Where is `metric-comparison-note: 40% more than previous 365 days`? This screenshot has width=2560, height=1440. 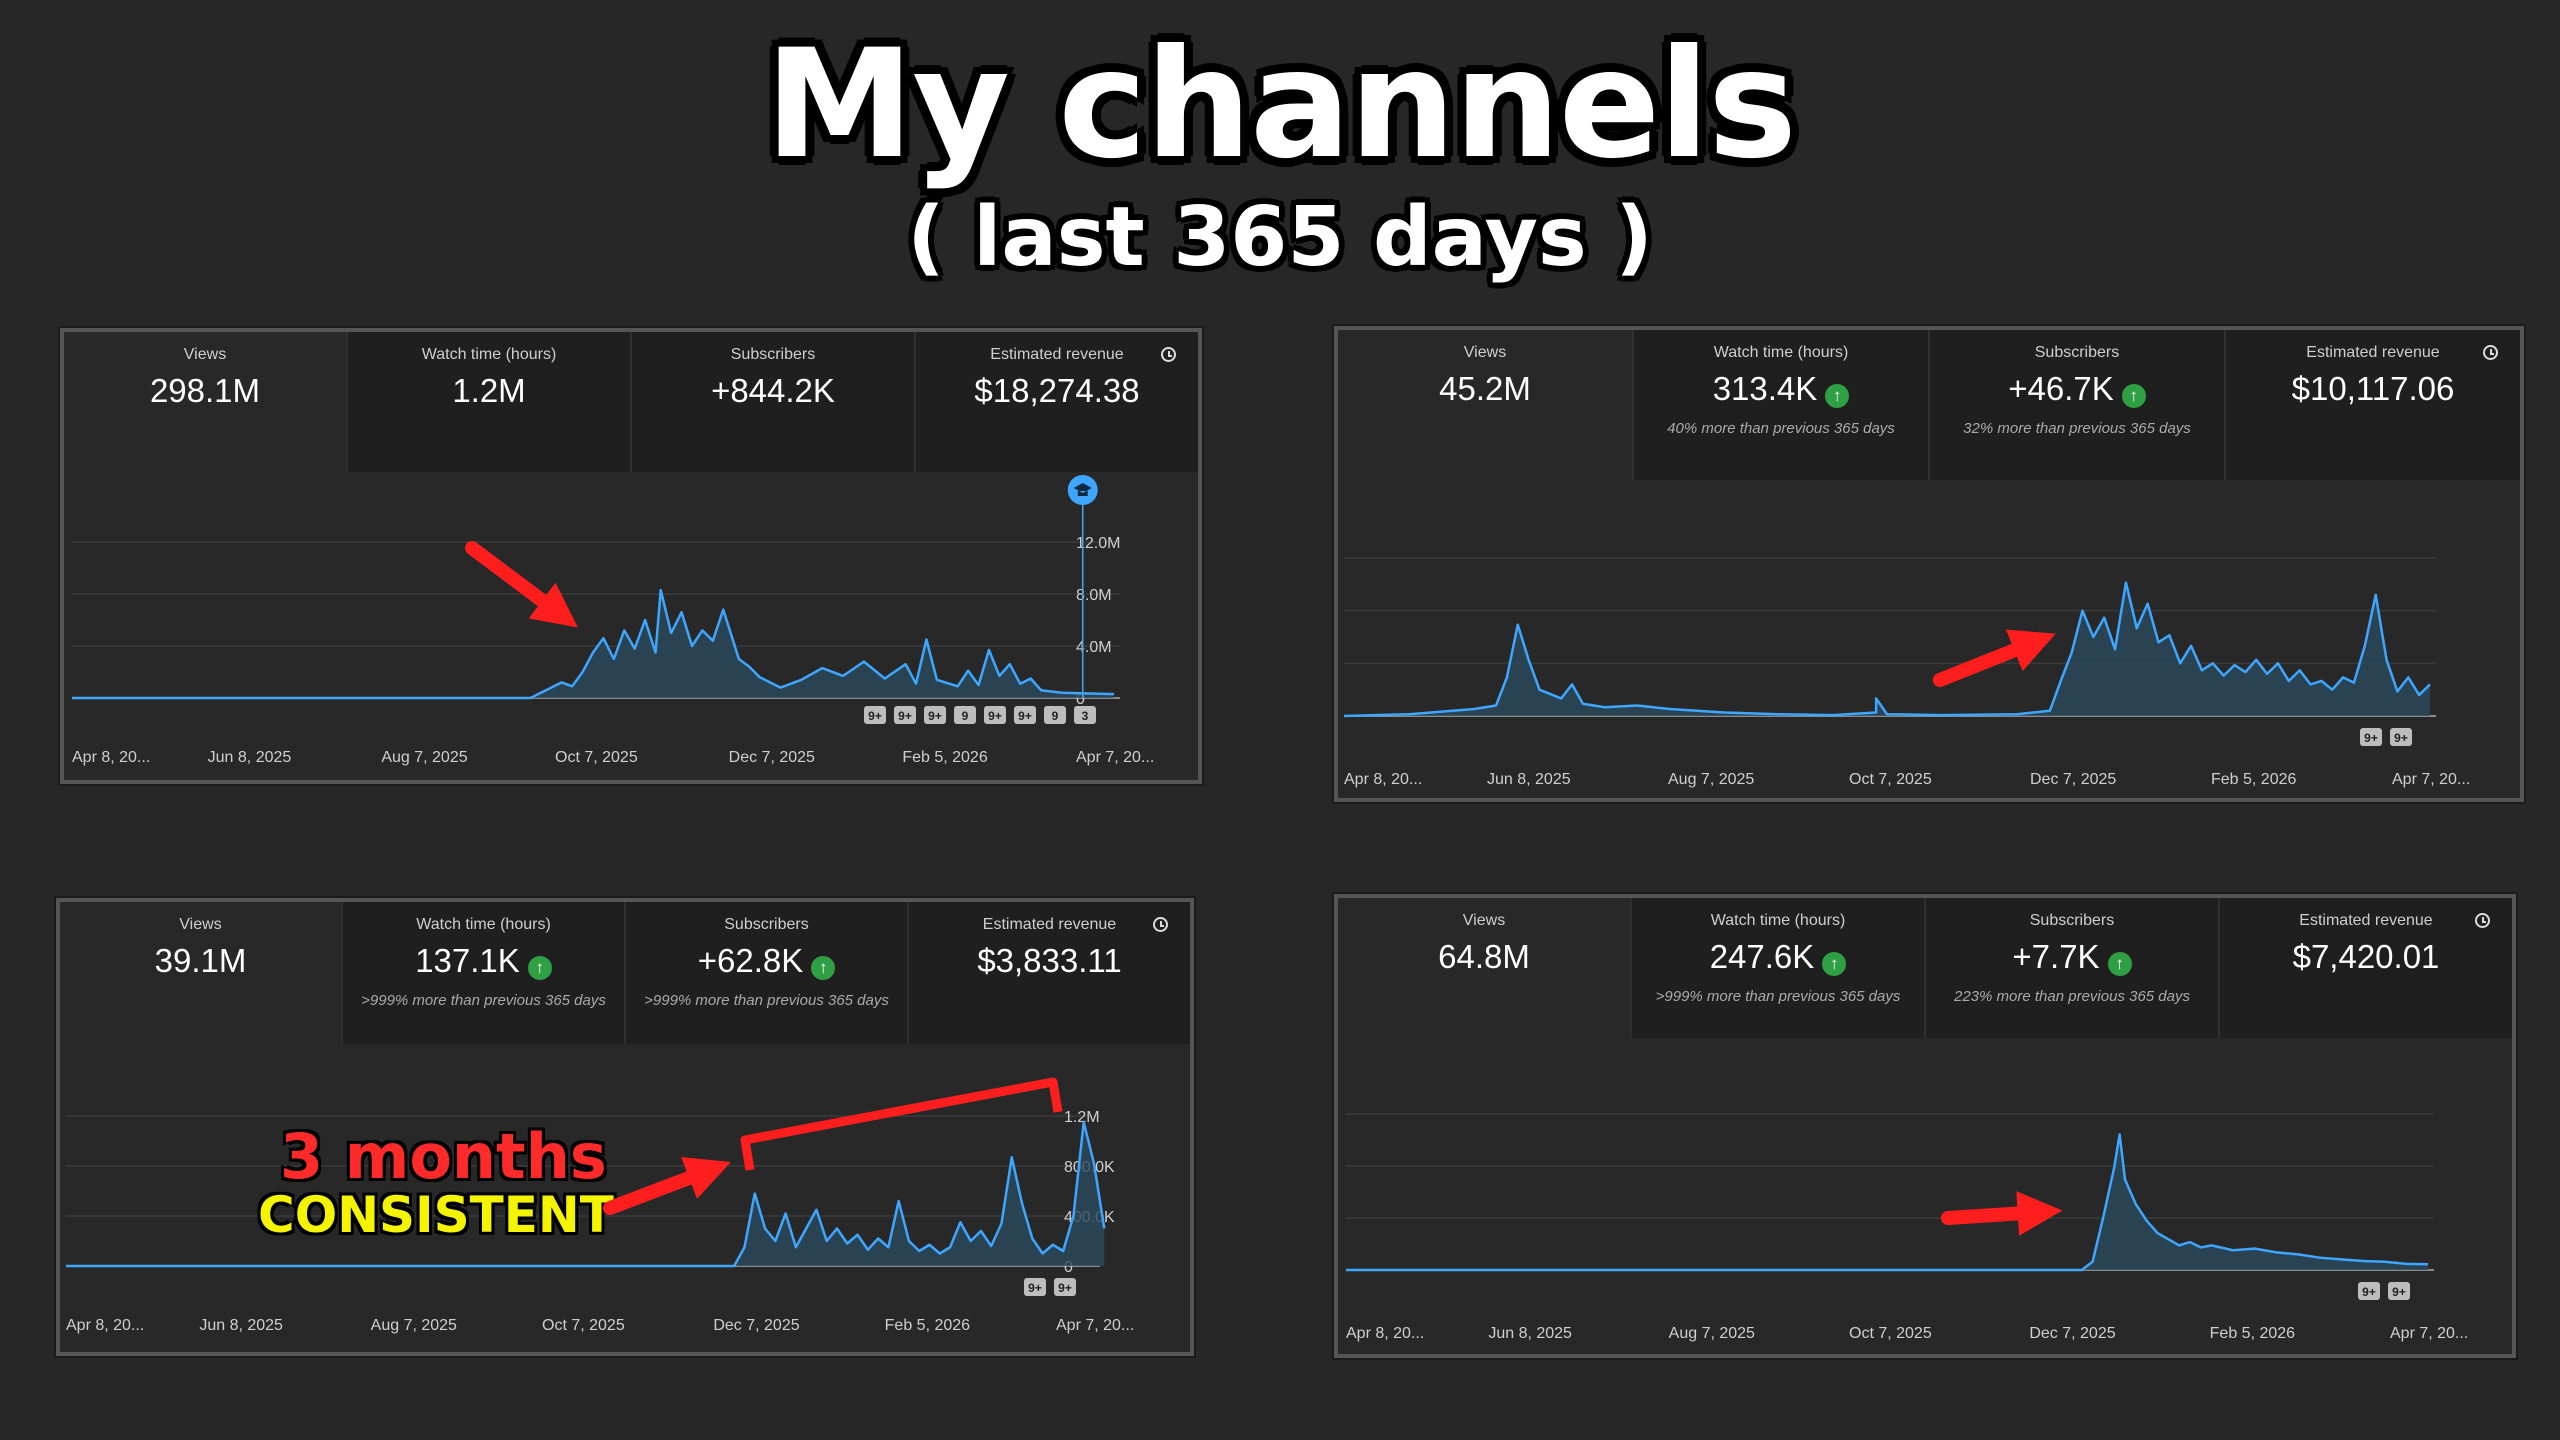
metric-comparison-note: 40% more than previous 365 days is located at coordinates (1781, 428).